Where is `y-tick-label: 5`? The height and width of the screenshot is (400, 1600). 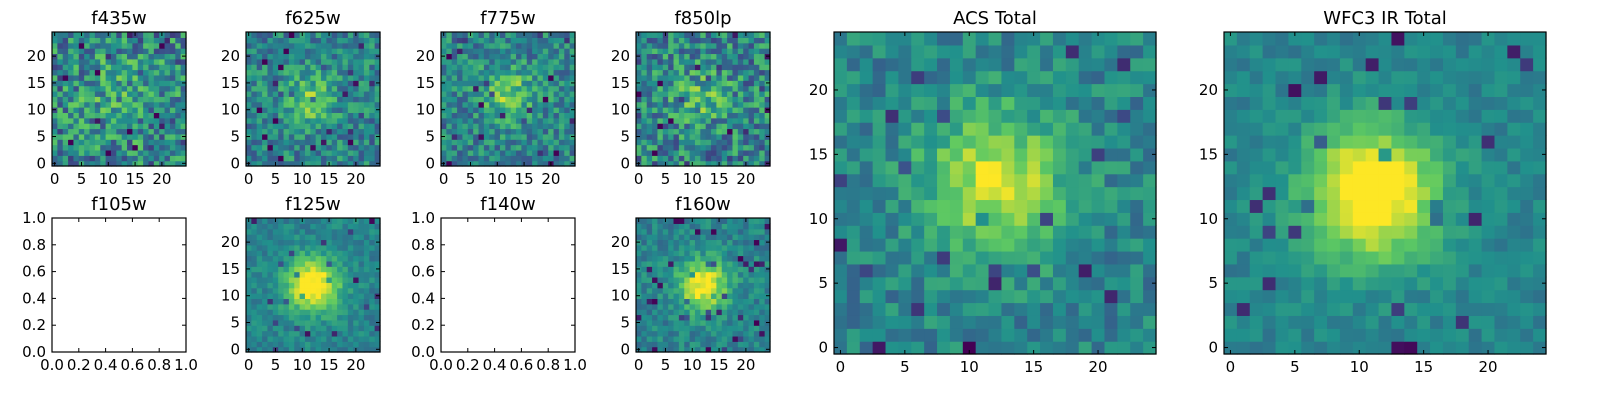 y-tick-label: 5 is located at coordinates (625, 323).